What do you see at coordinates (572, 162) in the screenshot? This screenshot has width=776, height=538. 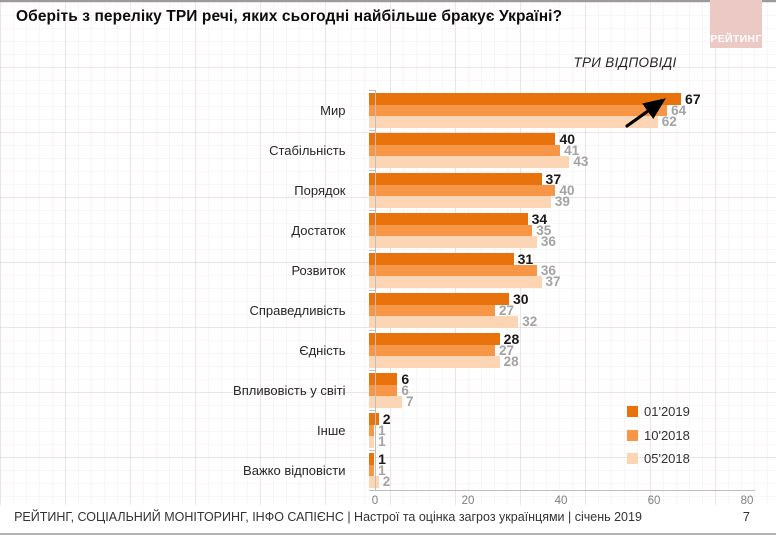 I see `bar-line: 43` at bounding box center [572, 162].